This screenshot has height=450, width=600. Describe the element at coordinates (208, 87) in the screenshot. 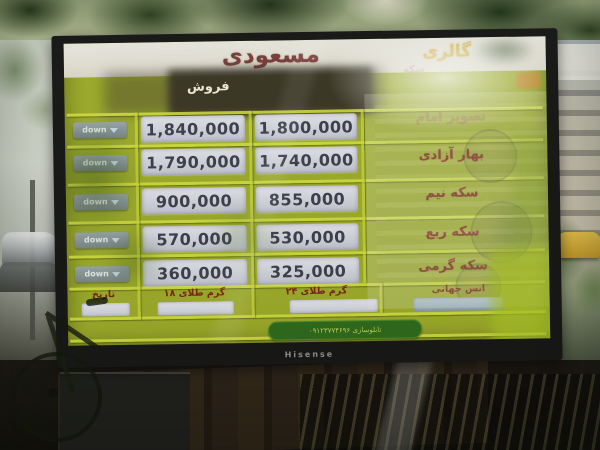

I see `sell-column-header: فروش` at that location.